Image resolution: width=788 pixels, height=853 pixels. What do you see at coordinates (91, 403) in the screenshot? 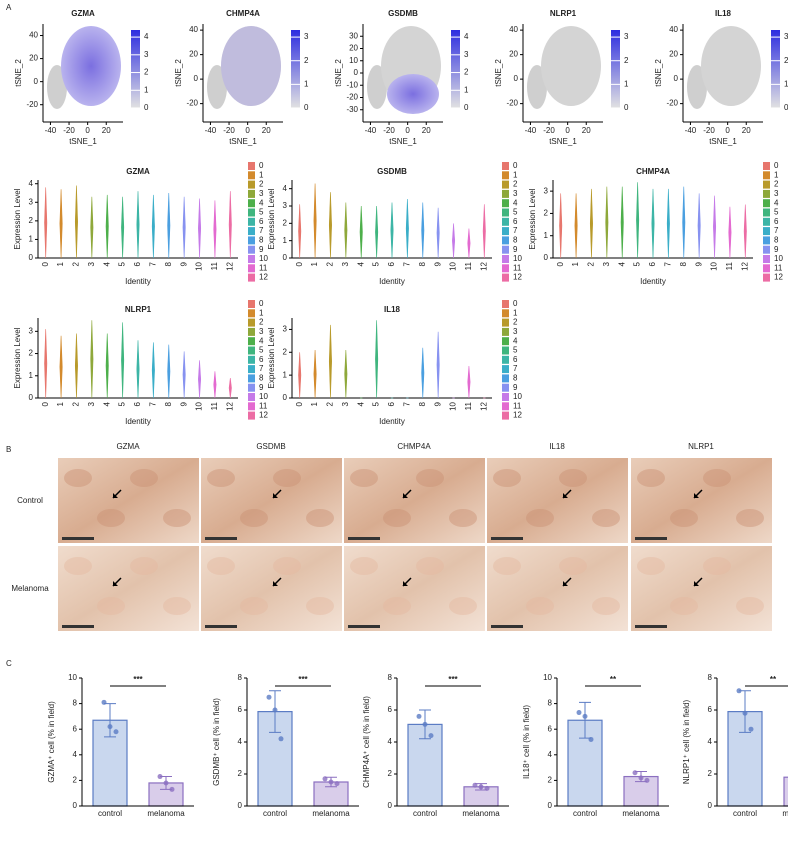
I see `x-tick-label: 3` at bounding box center [91, 403].